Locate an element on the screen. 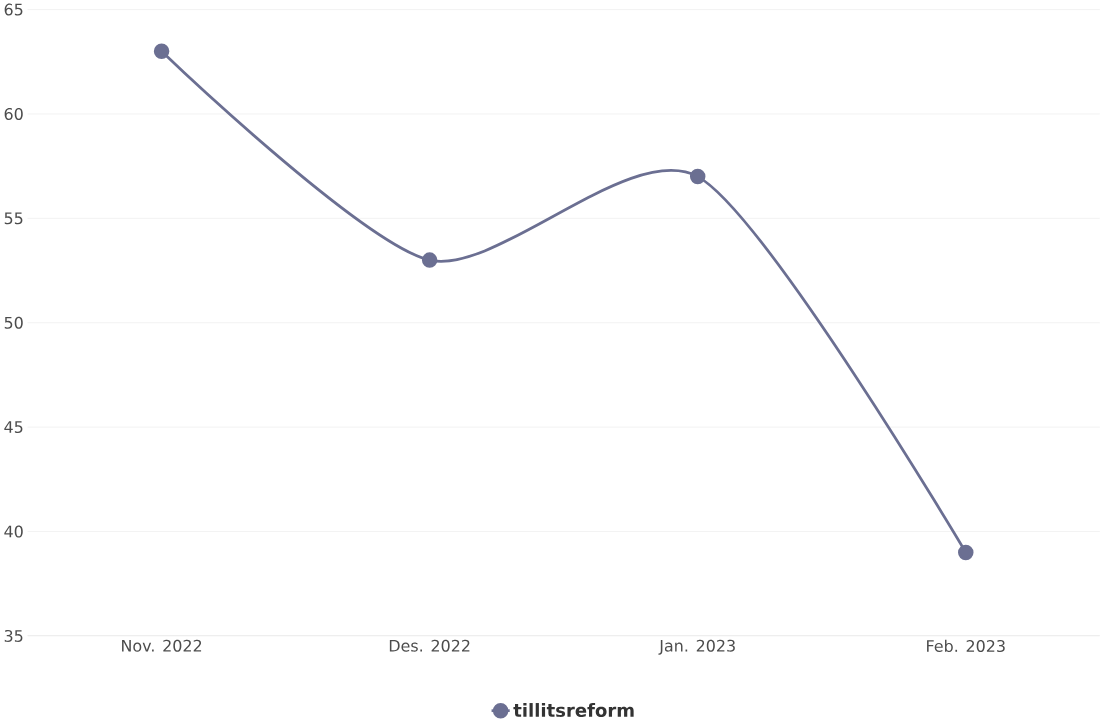  y-tick-label: 65 is located at coordinates (13, 9).